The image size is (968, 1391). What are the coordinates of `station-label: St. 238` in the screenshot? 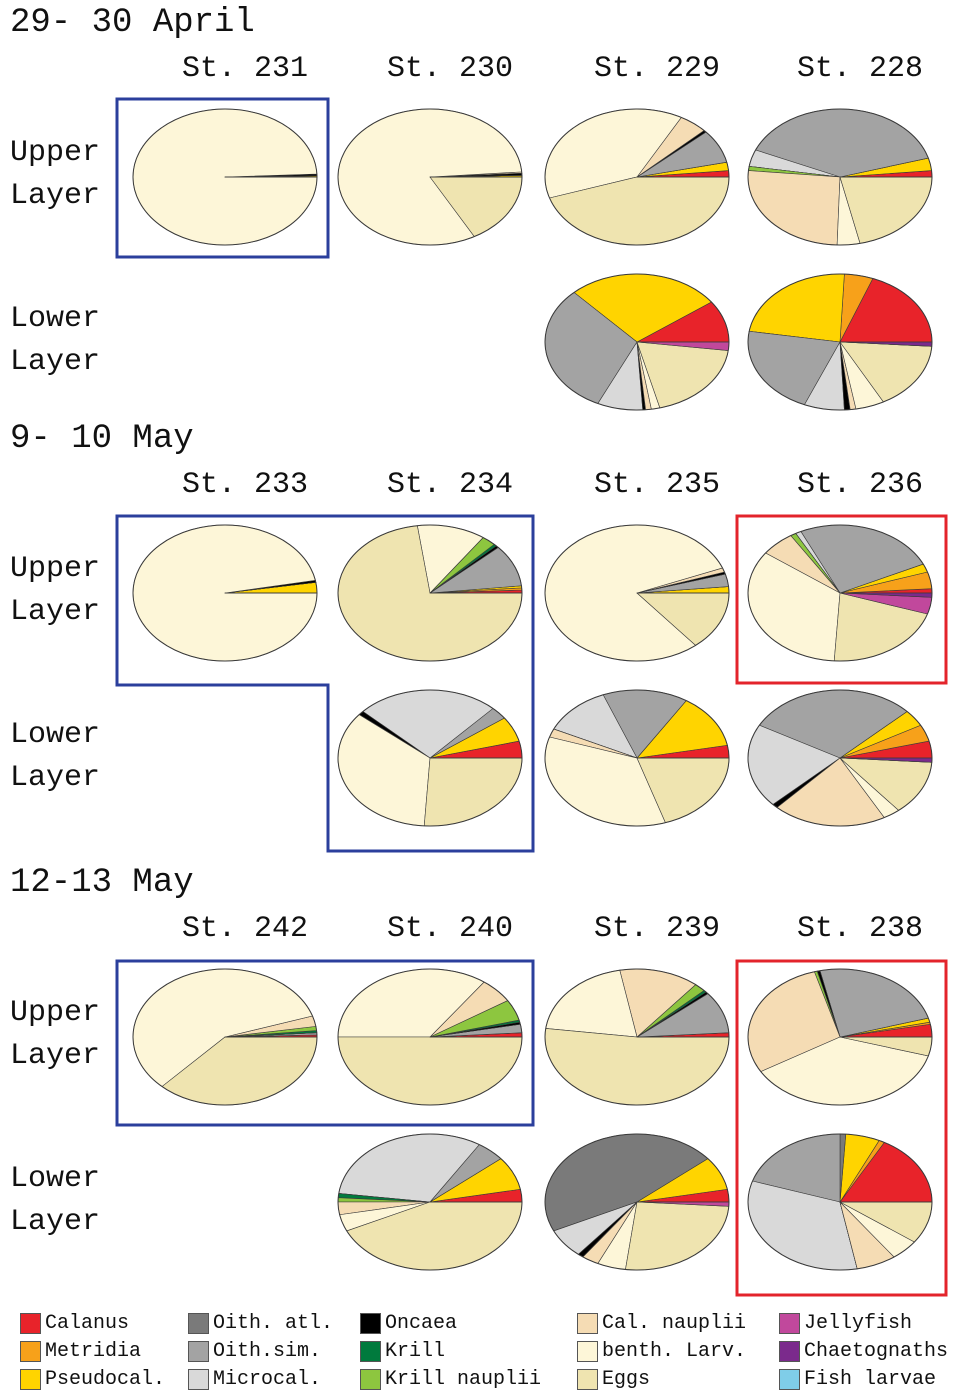 It's located at (860, 929).